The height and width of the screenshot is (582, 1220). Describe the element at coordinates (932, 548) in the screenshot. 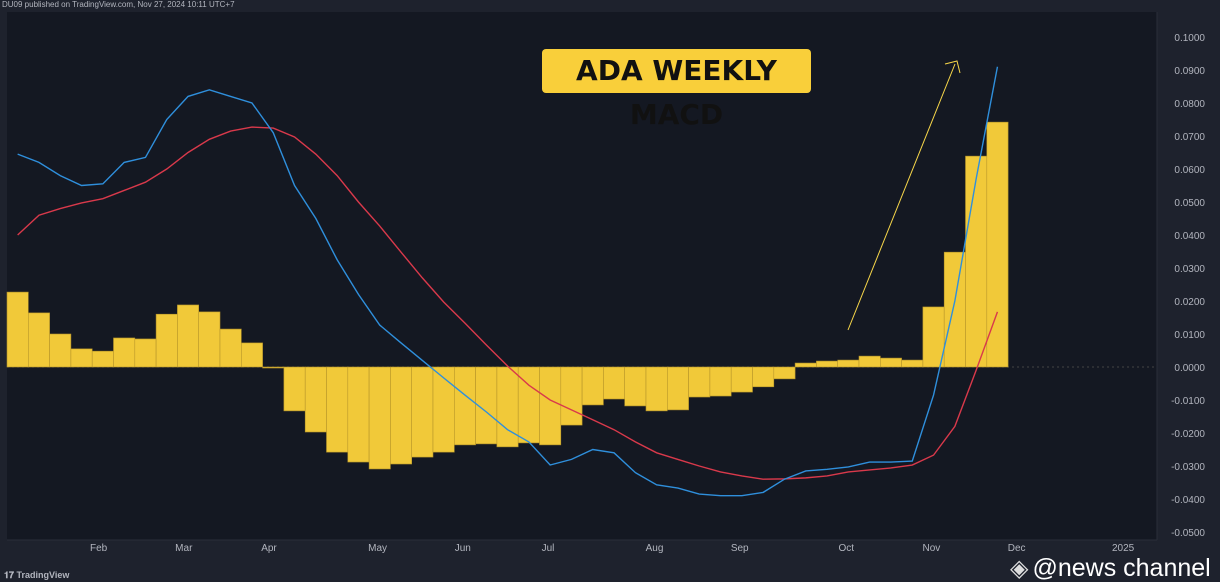

I see `x-tick-label: Nov` at that location.